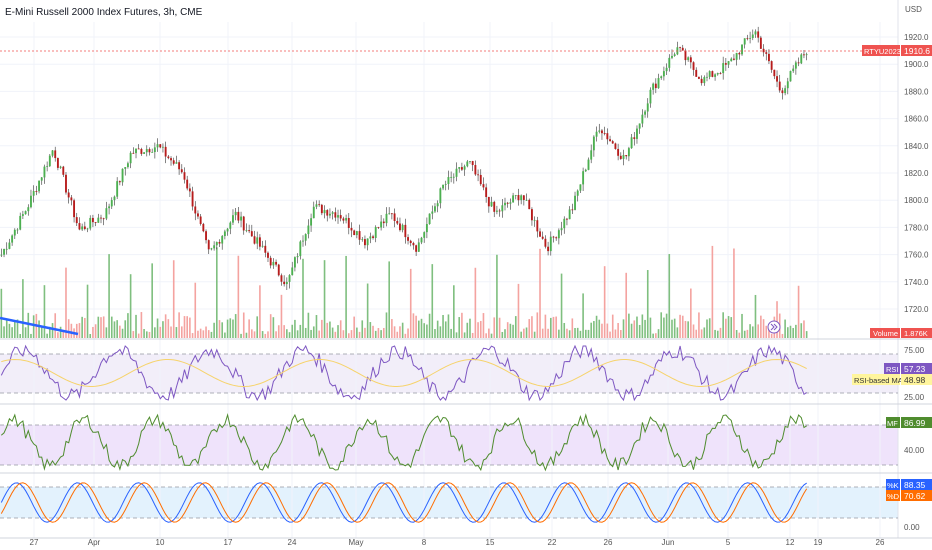 This screenshot has width=932, height=550. What do you see at coordinates (909, 422) in the screenshot?
I see `mf-badge: MF 86.99` at bounding box center [909, 422].